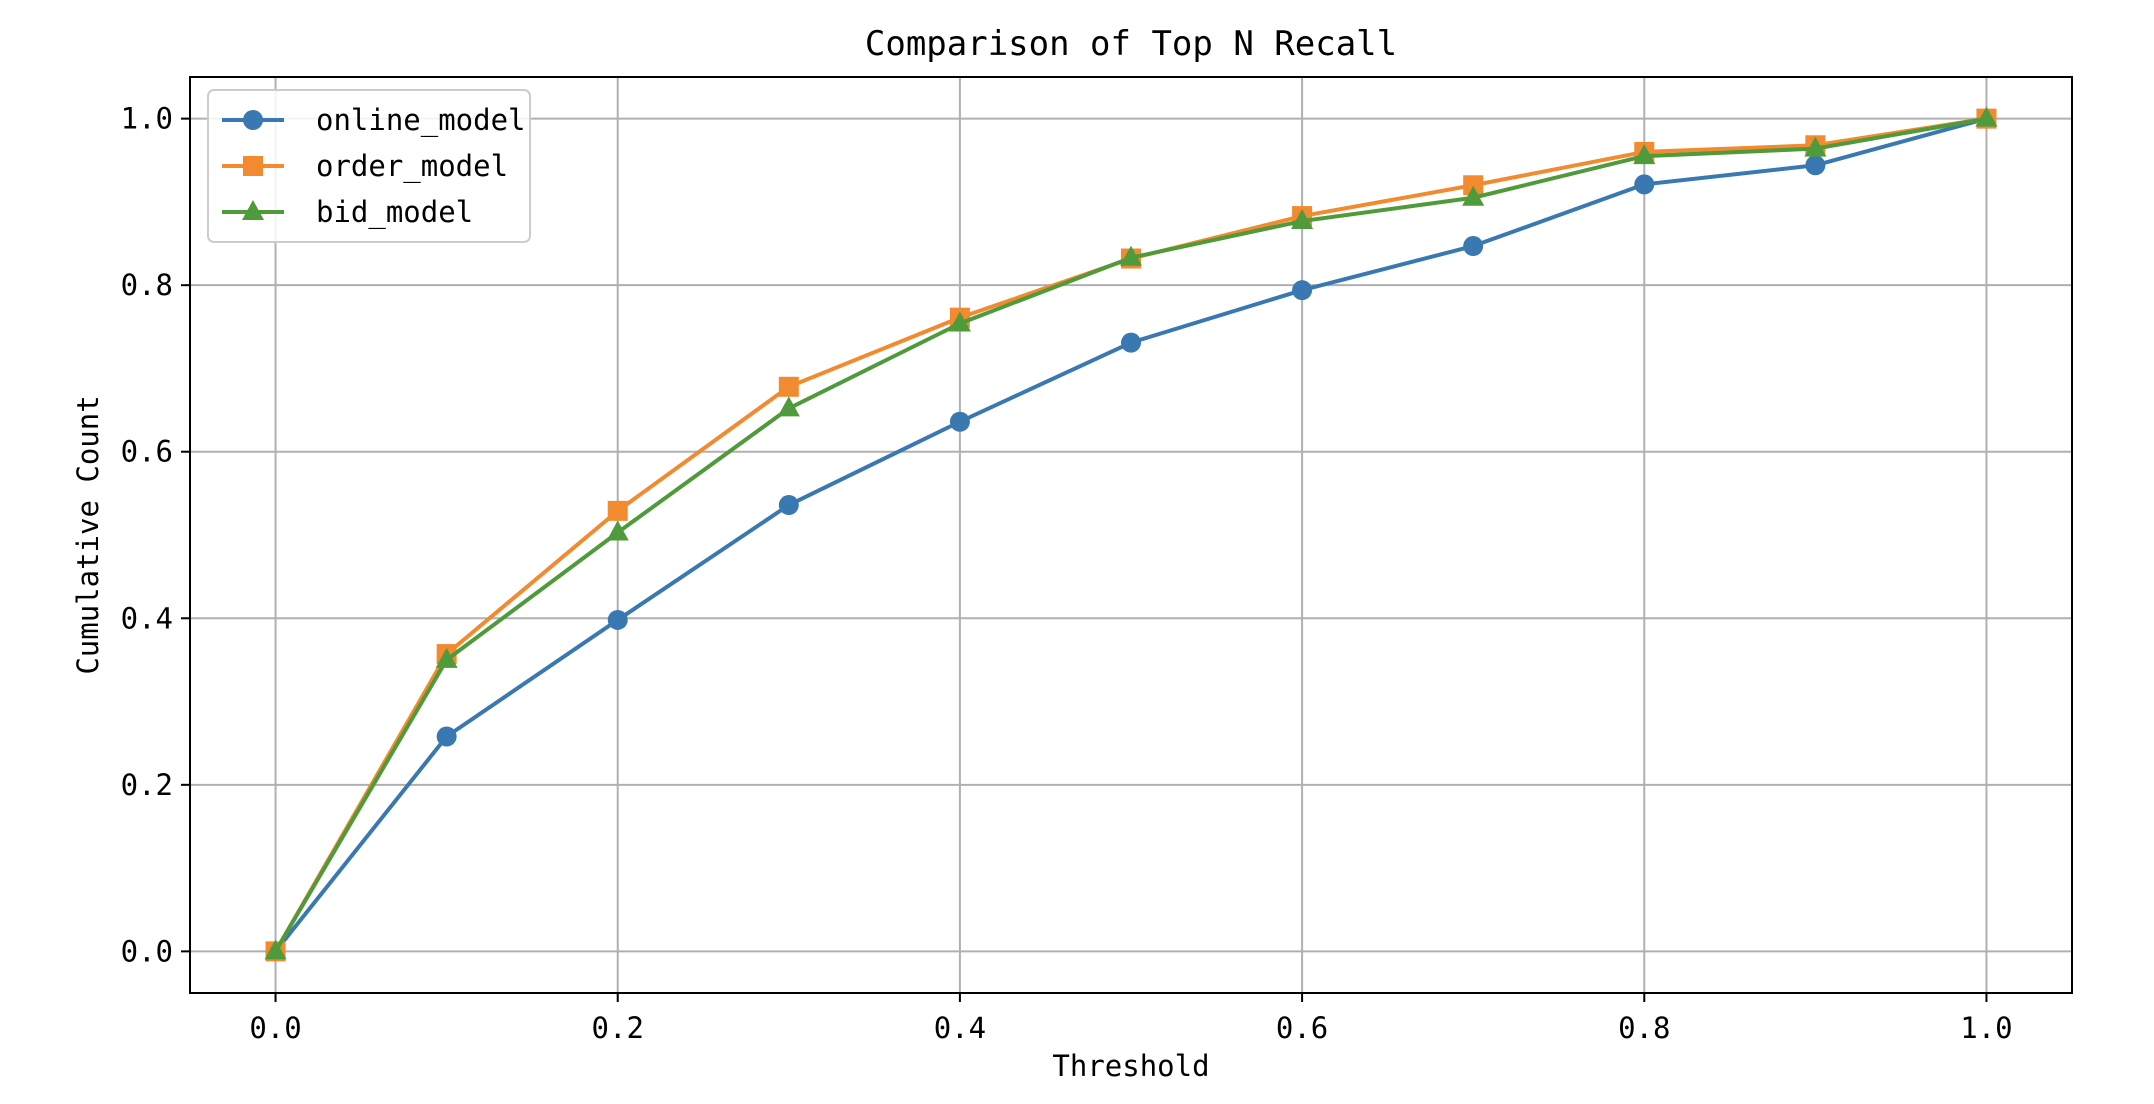 The image size is (2154, 1104). Describe the element at coordinates (147, 951) in the screenshot. I see `y-tick-label: 0.0` at that location.